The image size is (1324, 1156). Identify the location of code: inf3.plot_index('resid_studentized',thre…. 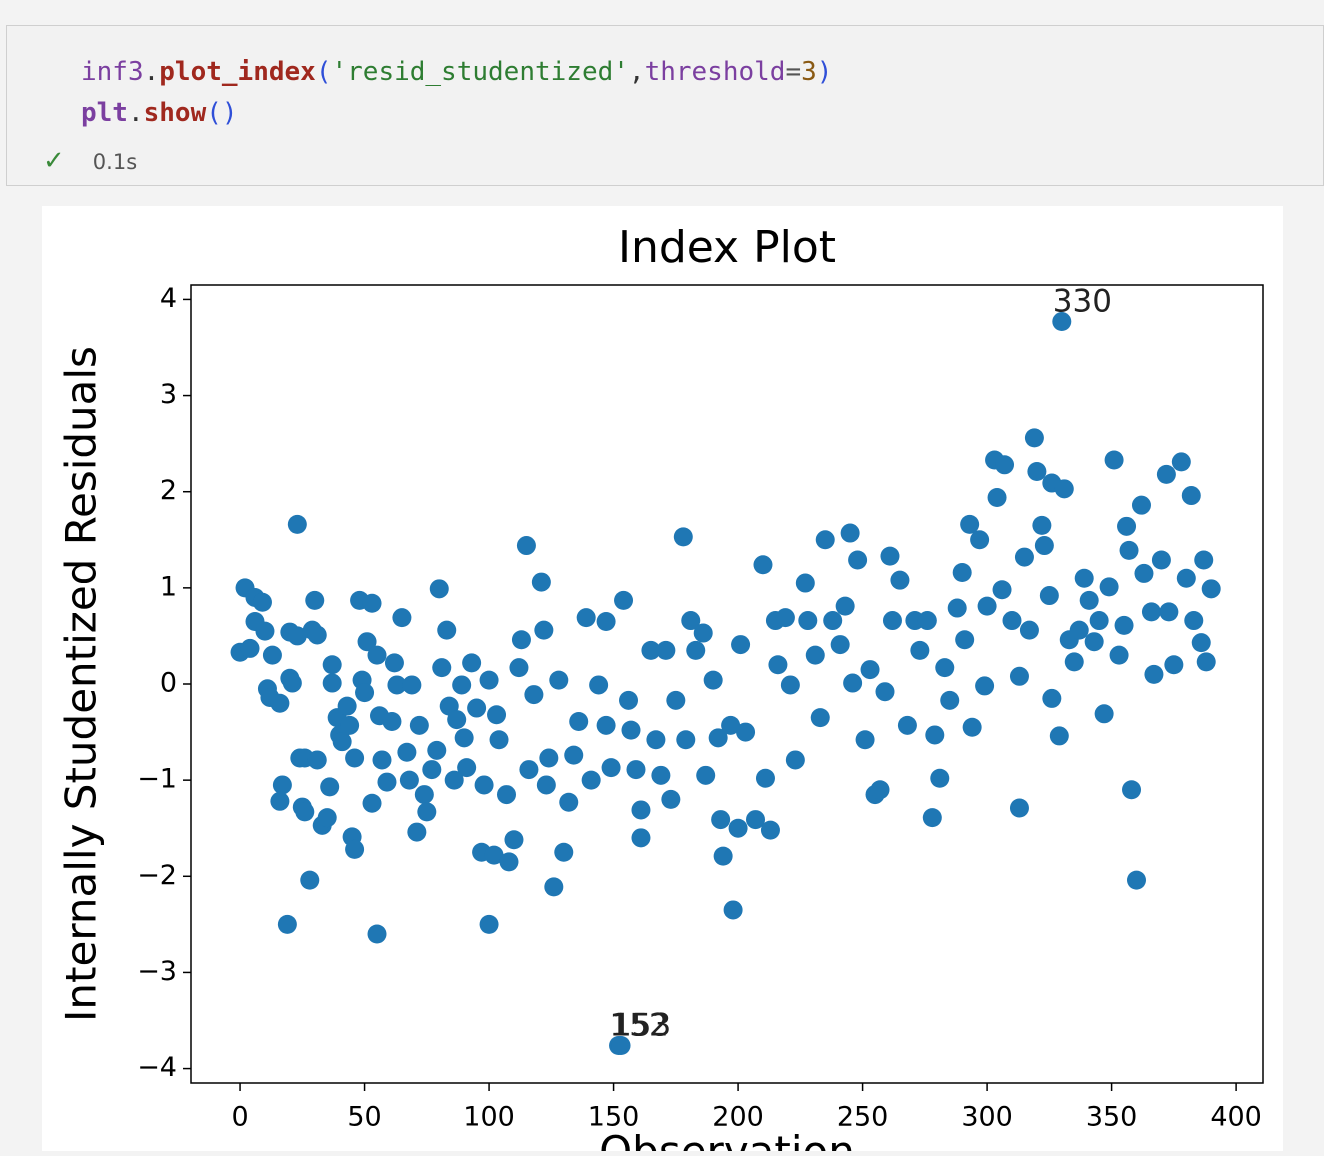
(456, 93).